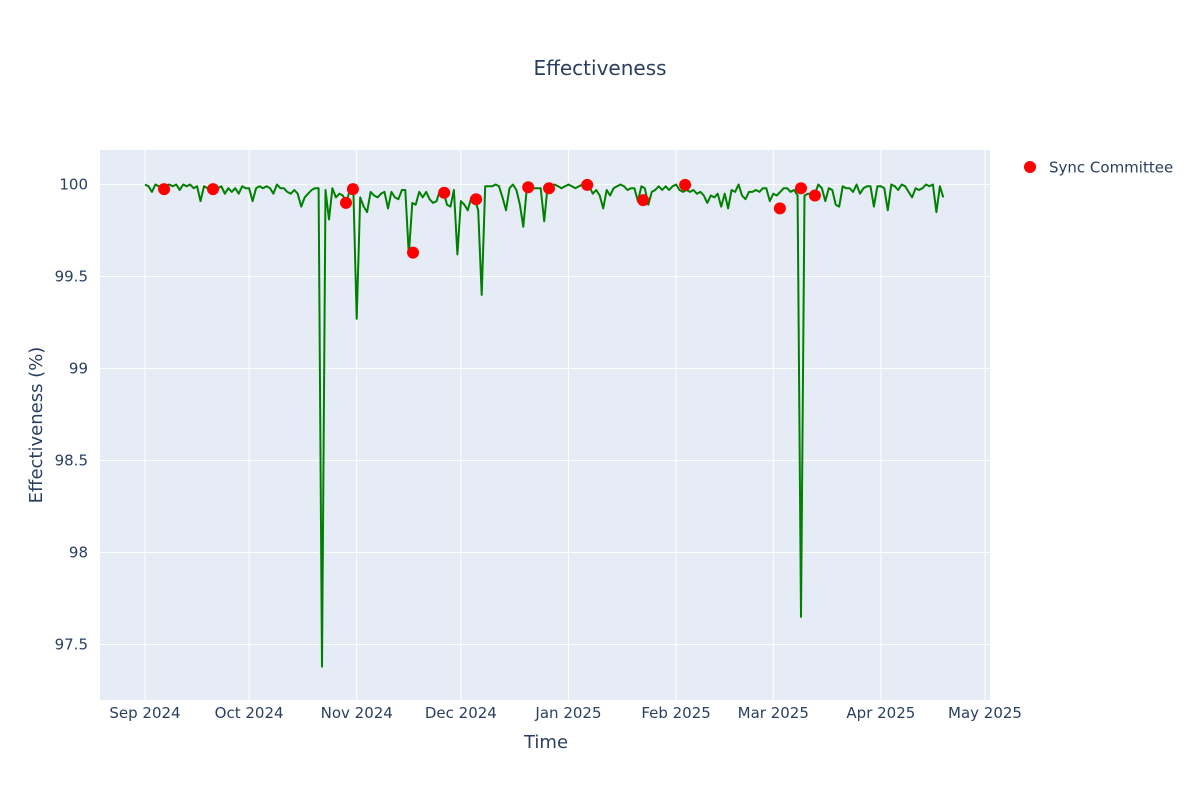 The width and height of the screenshot is (1200, 800). I want to click on legend: Sync Committee, so click(1098, 168).